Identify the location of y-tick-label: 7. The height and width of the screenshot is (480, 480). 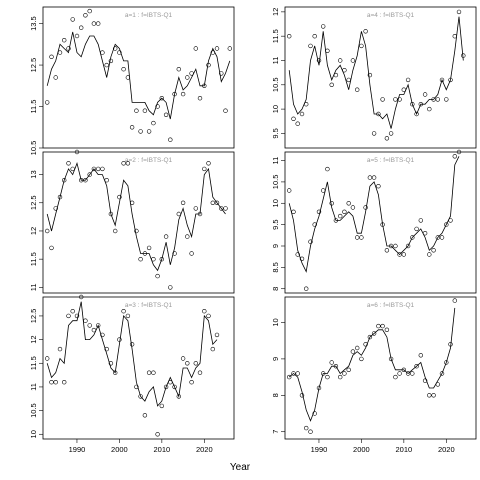
(275, 432).